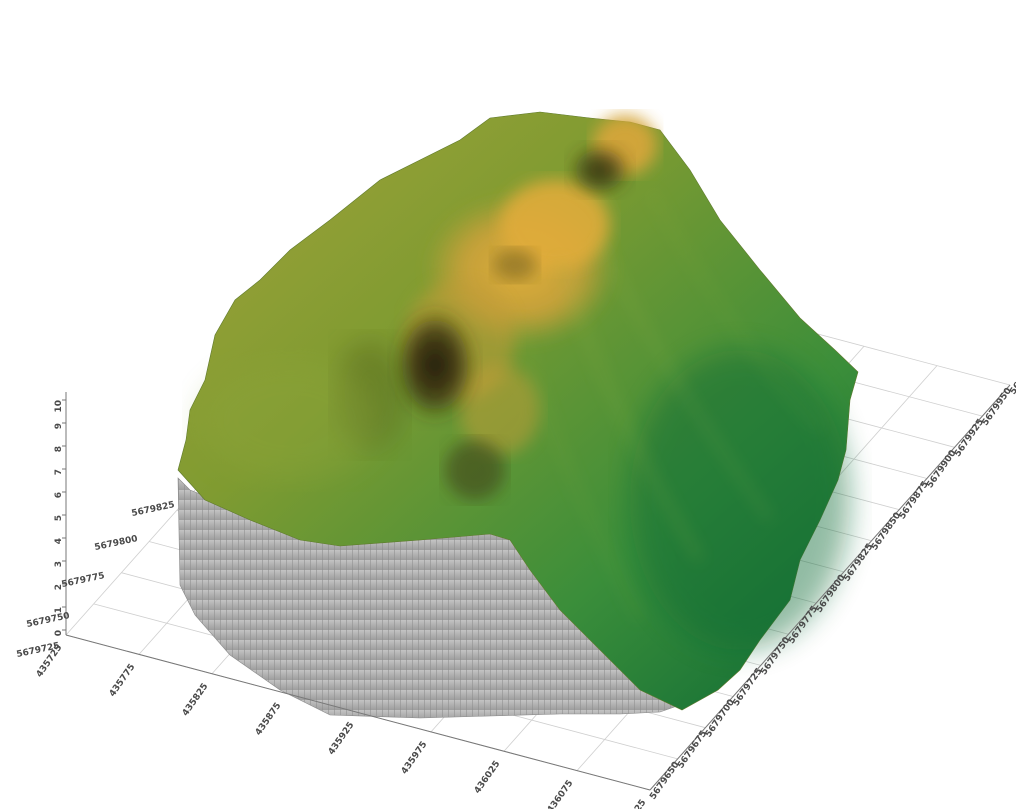 Image resolution: width=1016 pixels, height=809 pixels. Describe the element at coordinates (664, 781) in the screenshot. I see `y-tick-label: 5679650` at that location.